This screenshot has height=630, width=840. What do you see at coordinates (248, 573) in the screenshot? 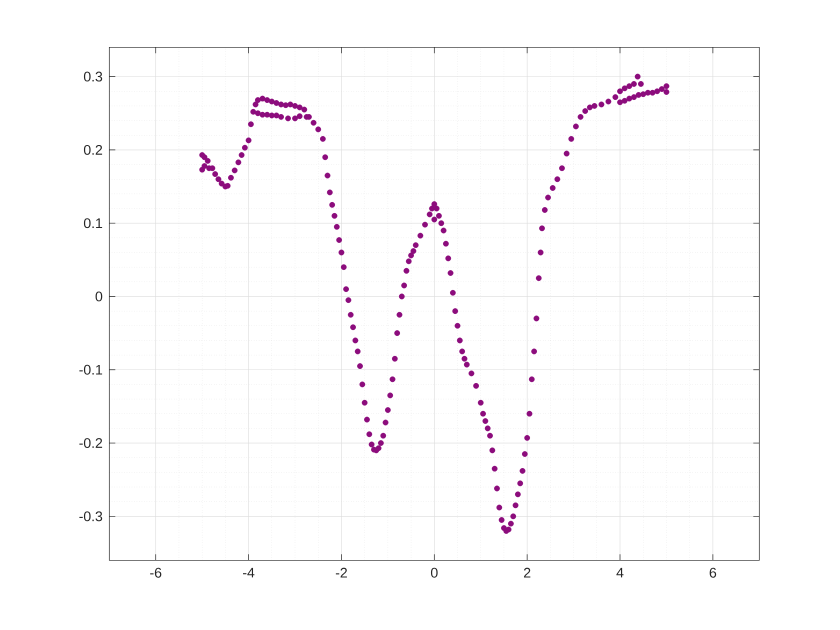
I see `x-tick-label: -4` at bounding box center [248, 573].